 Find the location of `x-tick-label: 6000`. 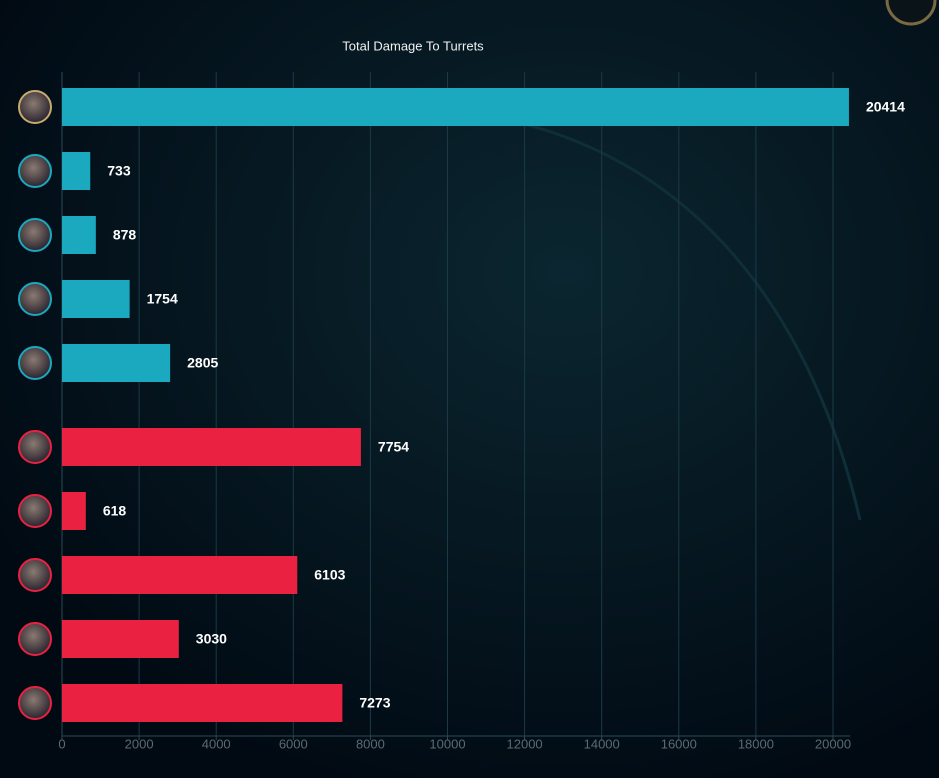

x-tick-label: 6000 is located at coordinates (293, 743).